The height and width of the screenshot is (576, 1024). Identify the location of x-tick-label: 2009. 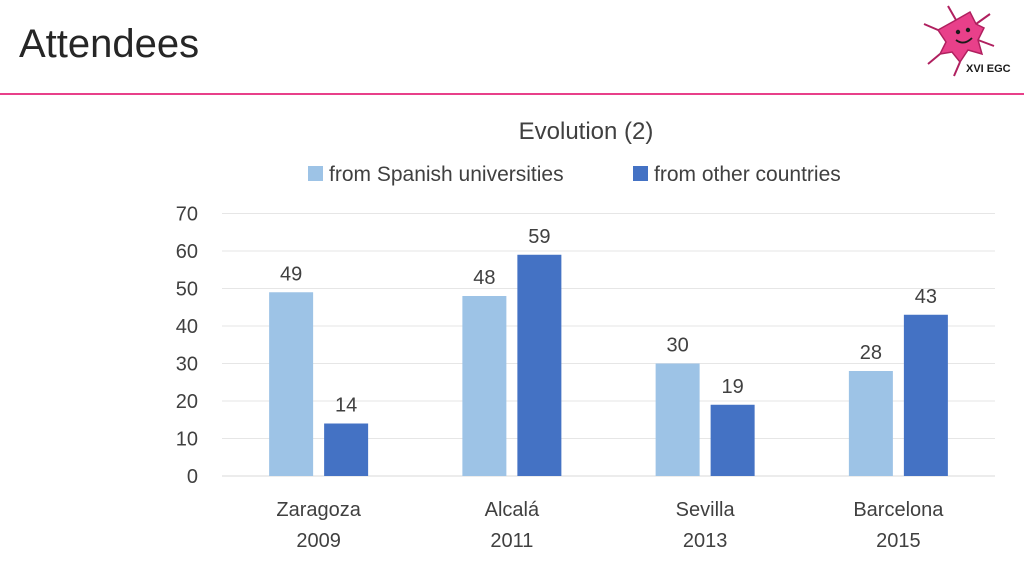
(318, 541).